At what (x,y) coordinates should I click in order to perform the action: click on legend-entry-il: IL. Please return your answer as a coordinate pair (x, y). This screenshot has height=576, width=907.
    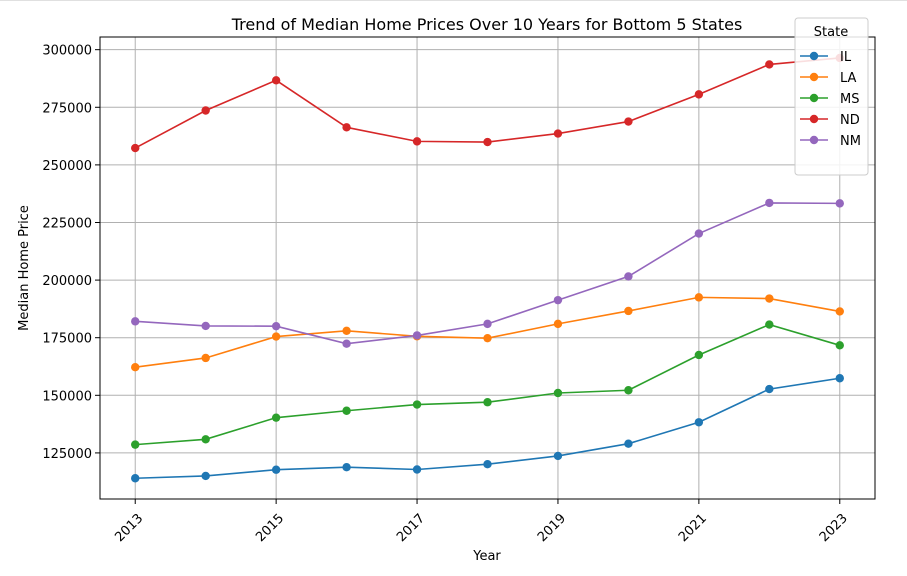
    Looking at the image, I should click on (826, 57).